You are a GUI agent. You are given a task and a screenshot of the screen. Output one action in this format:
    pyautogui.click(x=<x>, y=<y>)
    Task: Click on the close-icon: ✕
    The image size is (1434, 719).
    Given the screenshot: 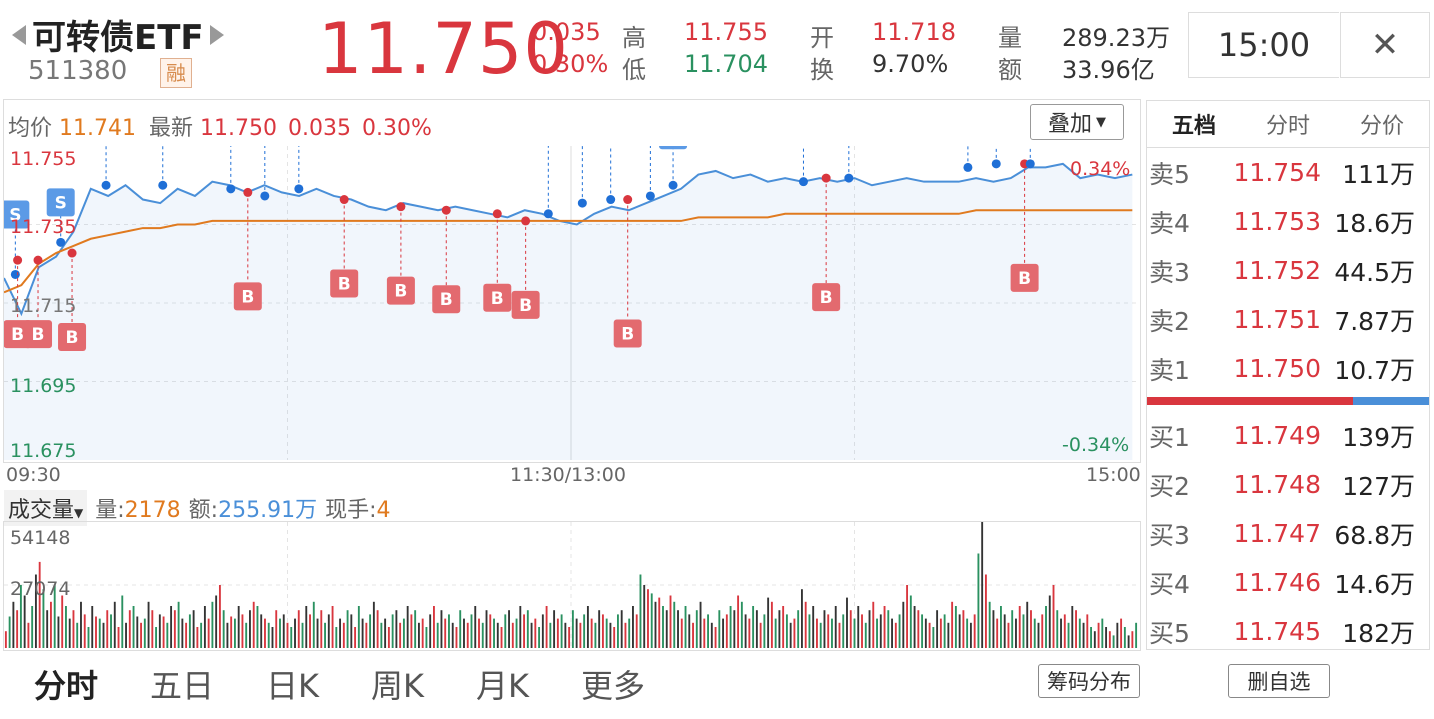 What is the action you would take?
    pyautogui.click(x=1385, y=45)
    